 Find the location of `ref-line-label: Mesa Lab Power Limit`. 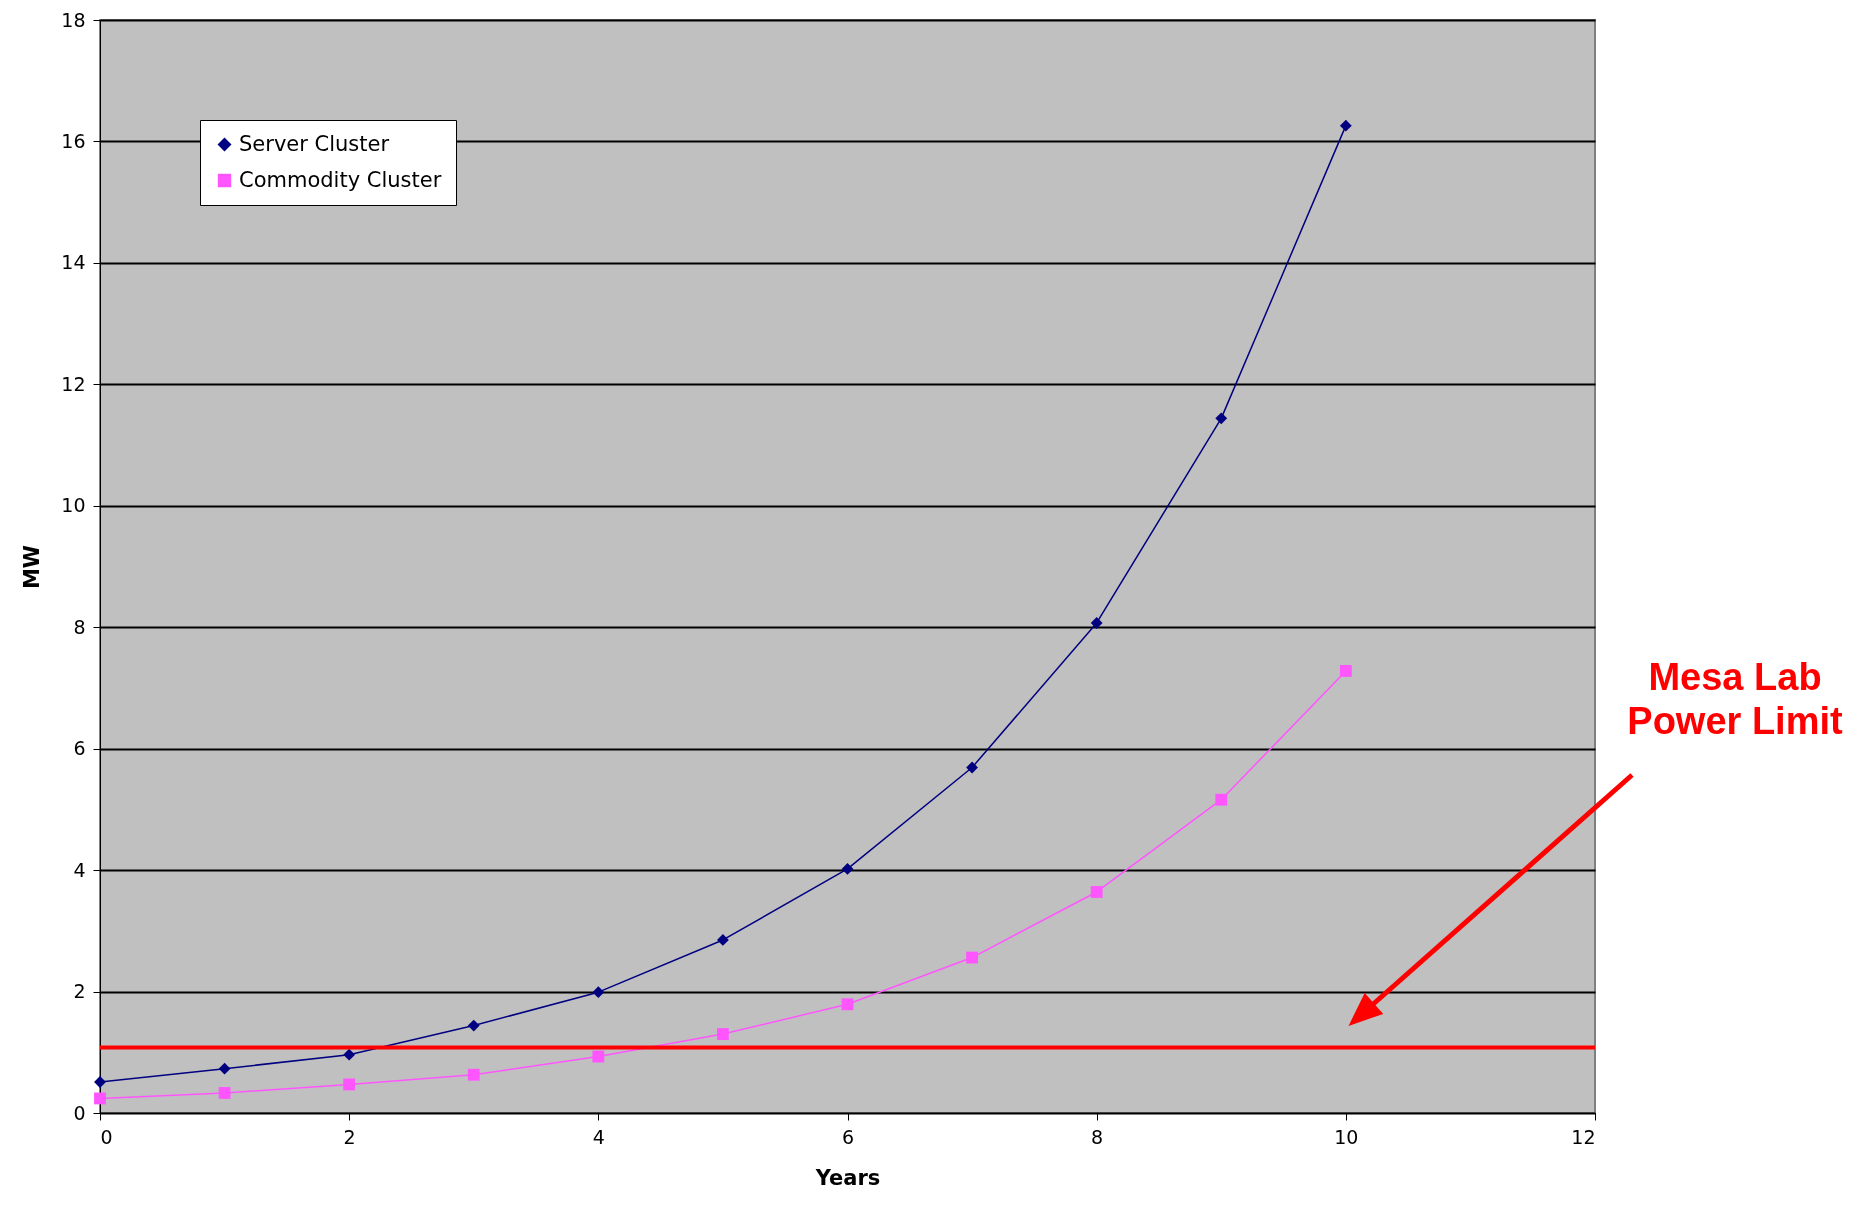

ref-line-label: Mesa Lab Power Limit is located at coordinates (1735, 699).